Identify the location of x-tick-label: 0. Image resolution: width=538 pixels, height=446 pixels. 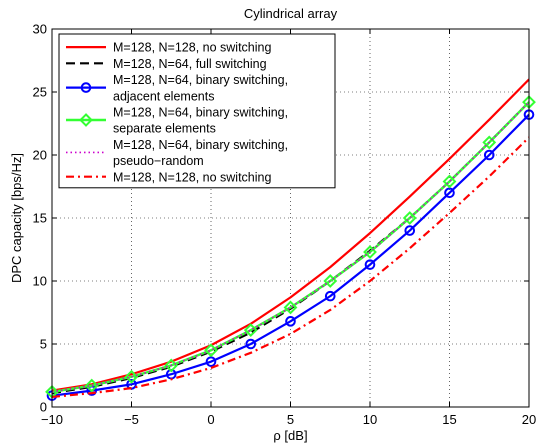
(210, 419).